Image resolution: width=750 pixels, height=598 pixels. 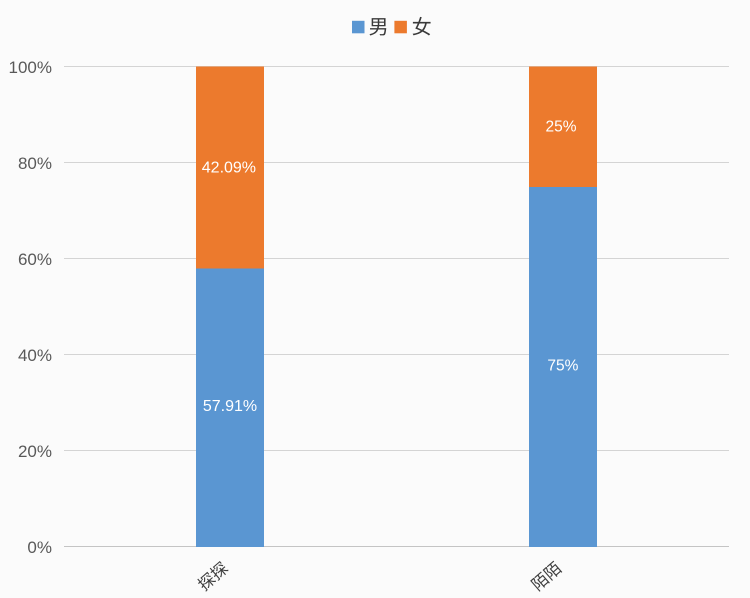 I want to click on svg-text: 80%, so click(x=35, y=163).